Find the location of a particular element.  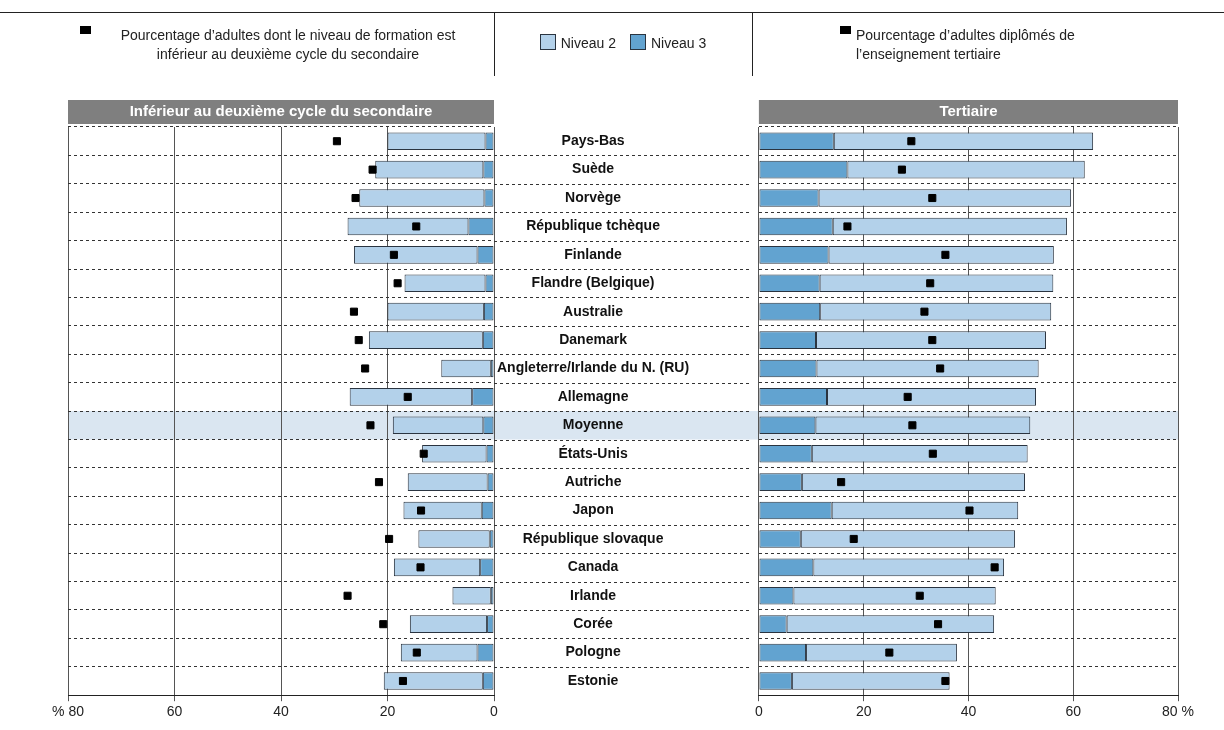

legend-label: Pourcentage d’adultes diplômés de l’enseignement tertiaire is located at coordinates (966, 45).